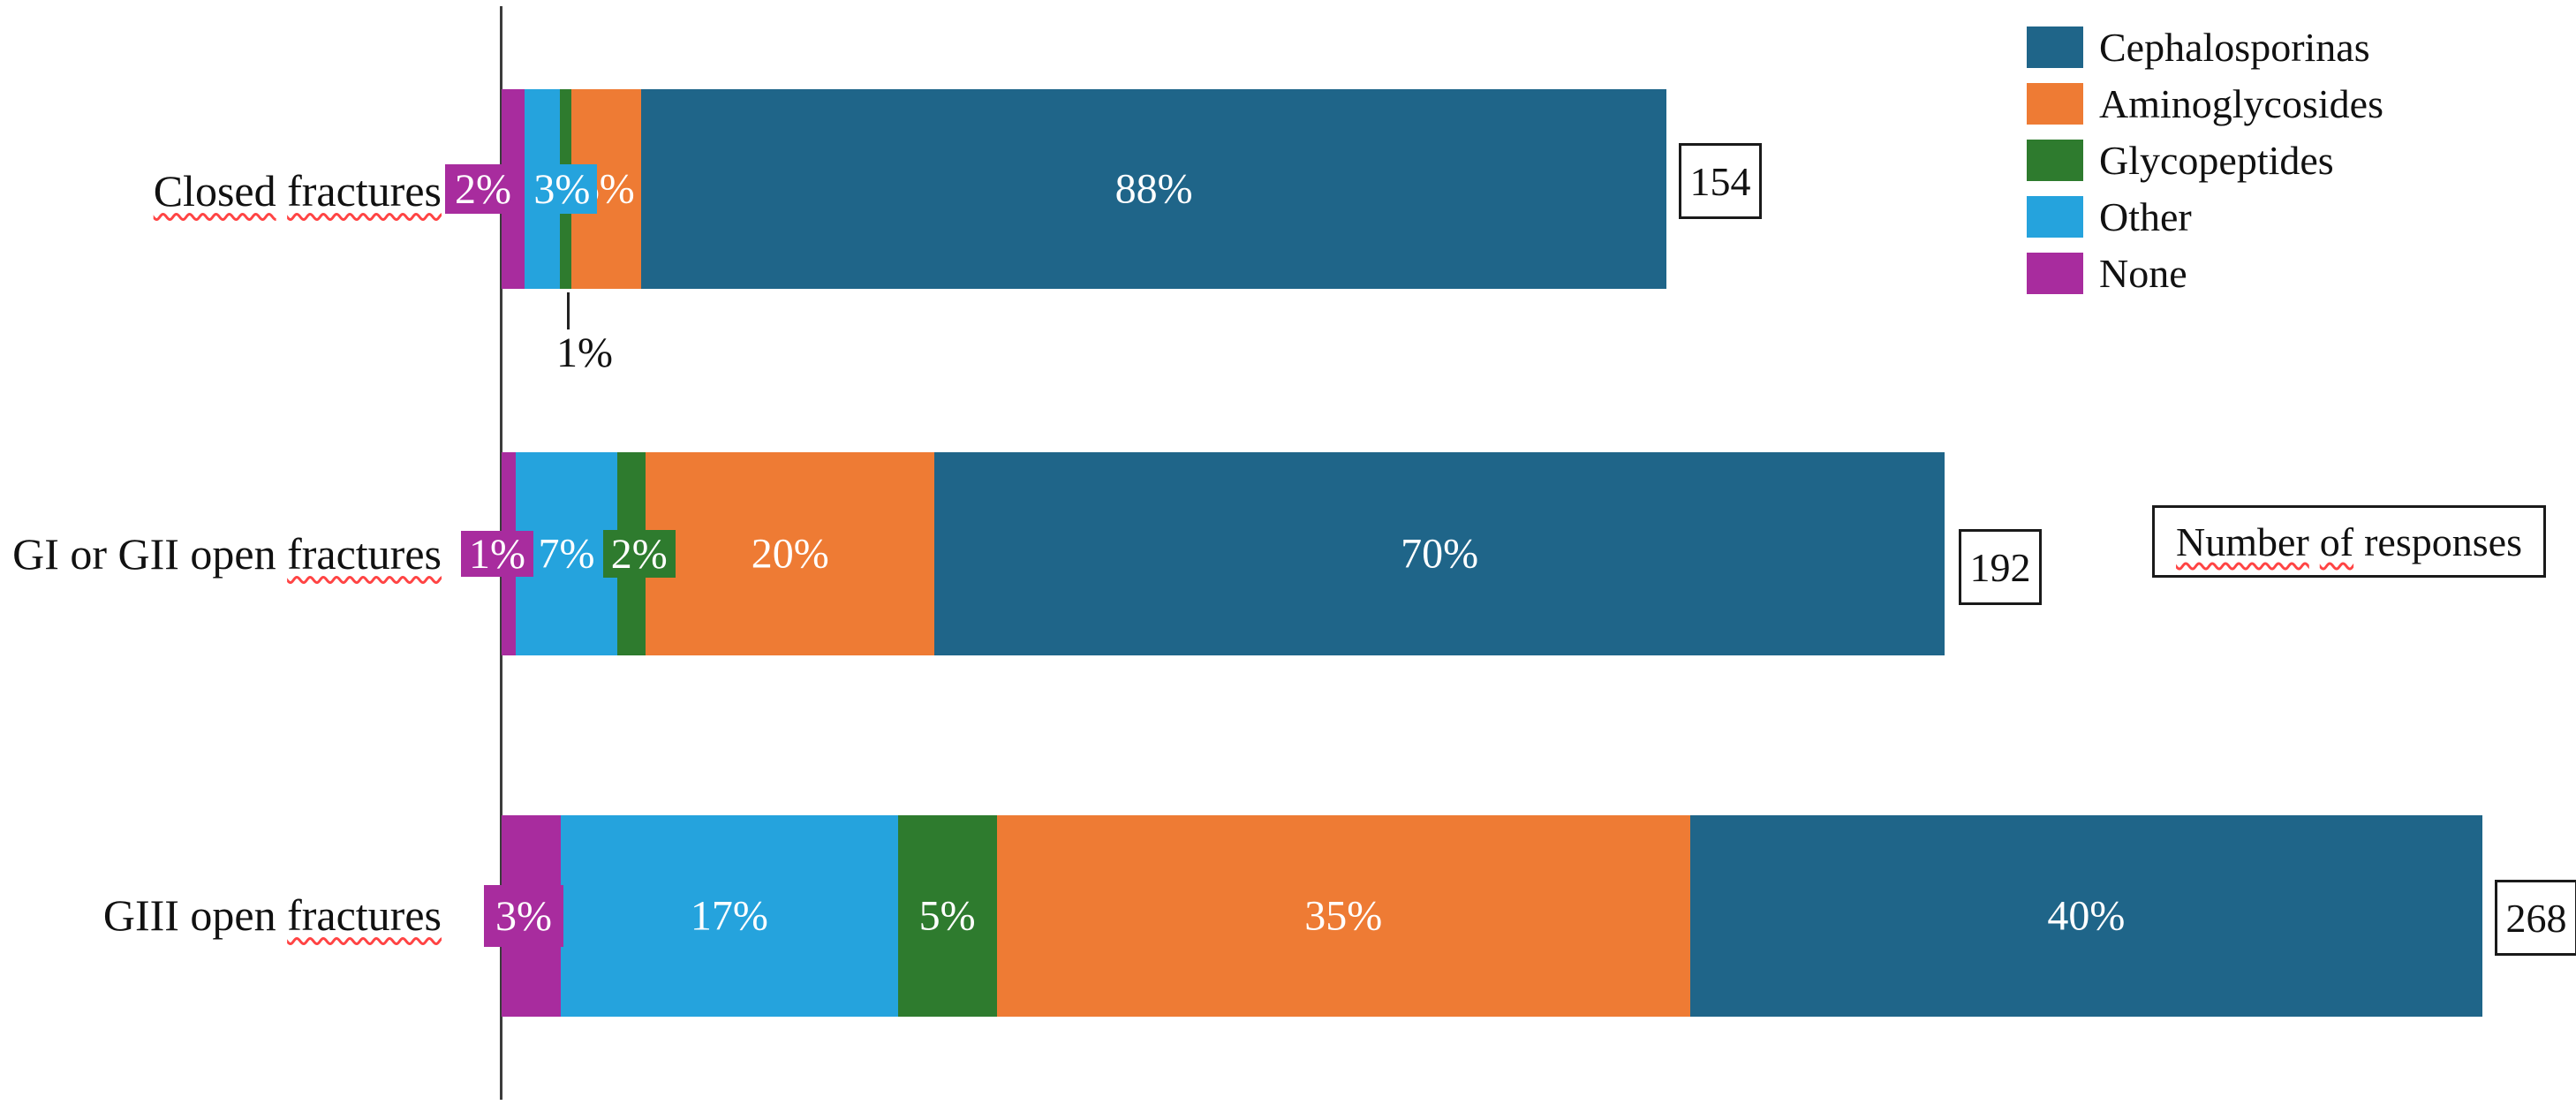 This screenshot has height=1105, width=2576. What do you see at coordinates (2443, 541) in the screenshot?
I see `responses-box-word: responses` at bounding box center [2443, 541].